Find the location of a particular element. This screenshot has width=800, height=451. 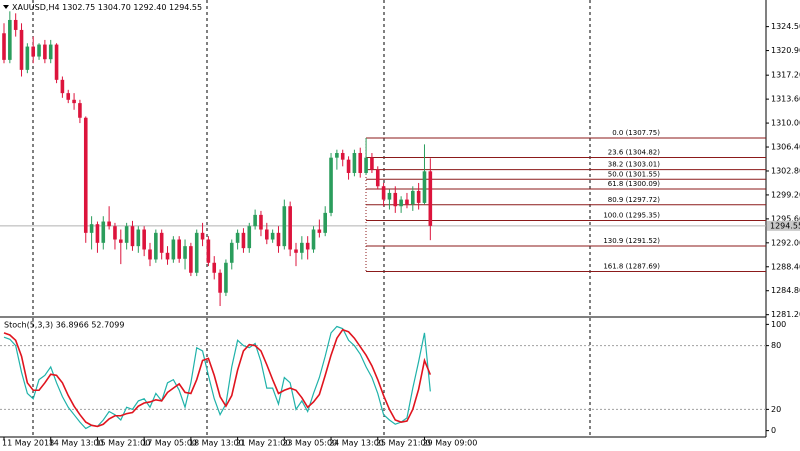

y-tick-label: 1288.40 is located at coordinates (785, 266).